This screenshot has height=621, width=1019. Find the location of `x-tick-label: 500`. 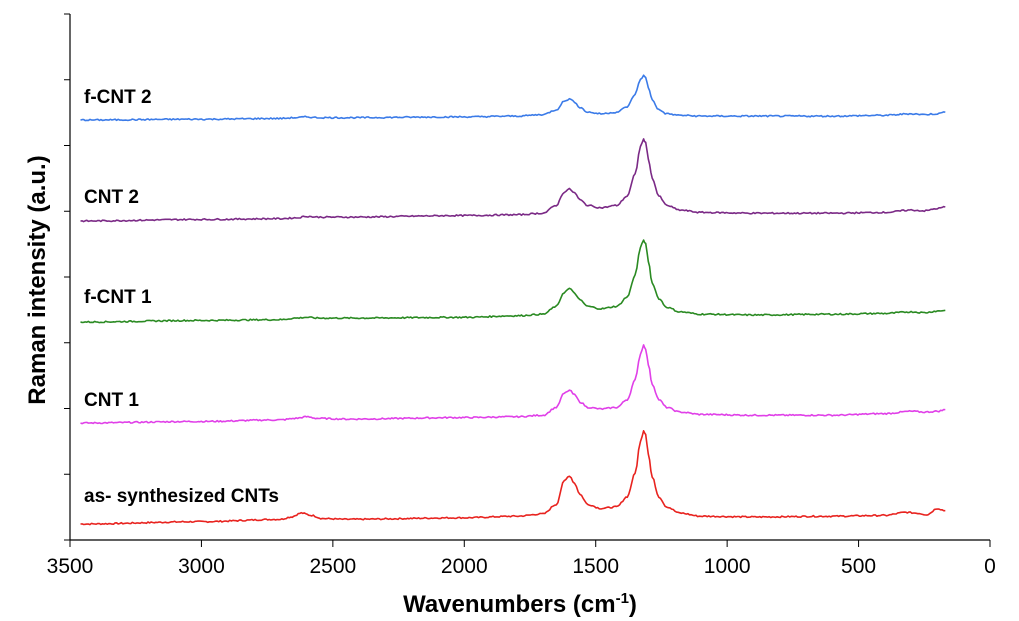

x-tick-label: 500 is located at coordinates (858, 566).